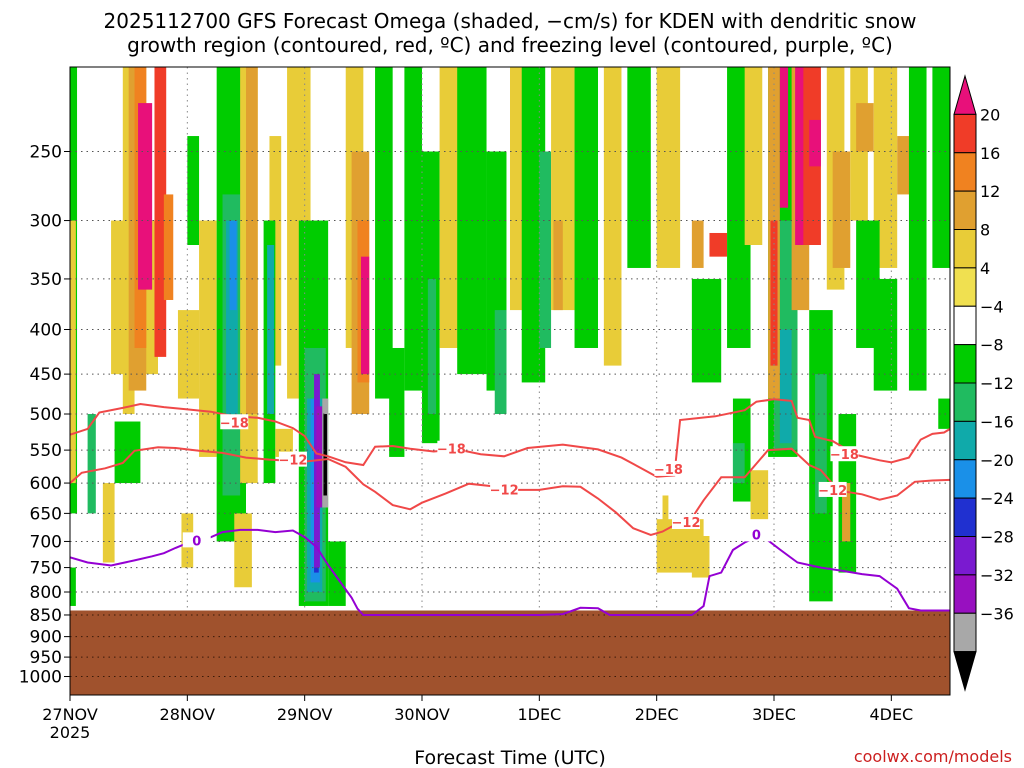 The width and height of the screenshot is (1024, 768). I want to click on colorbar-label: 4, so click(985, 268).